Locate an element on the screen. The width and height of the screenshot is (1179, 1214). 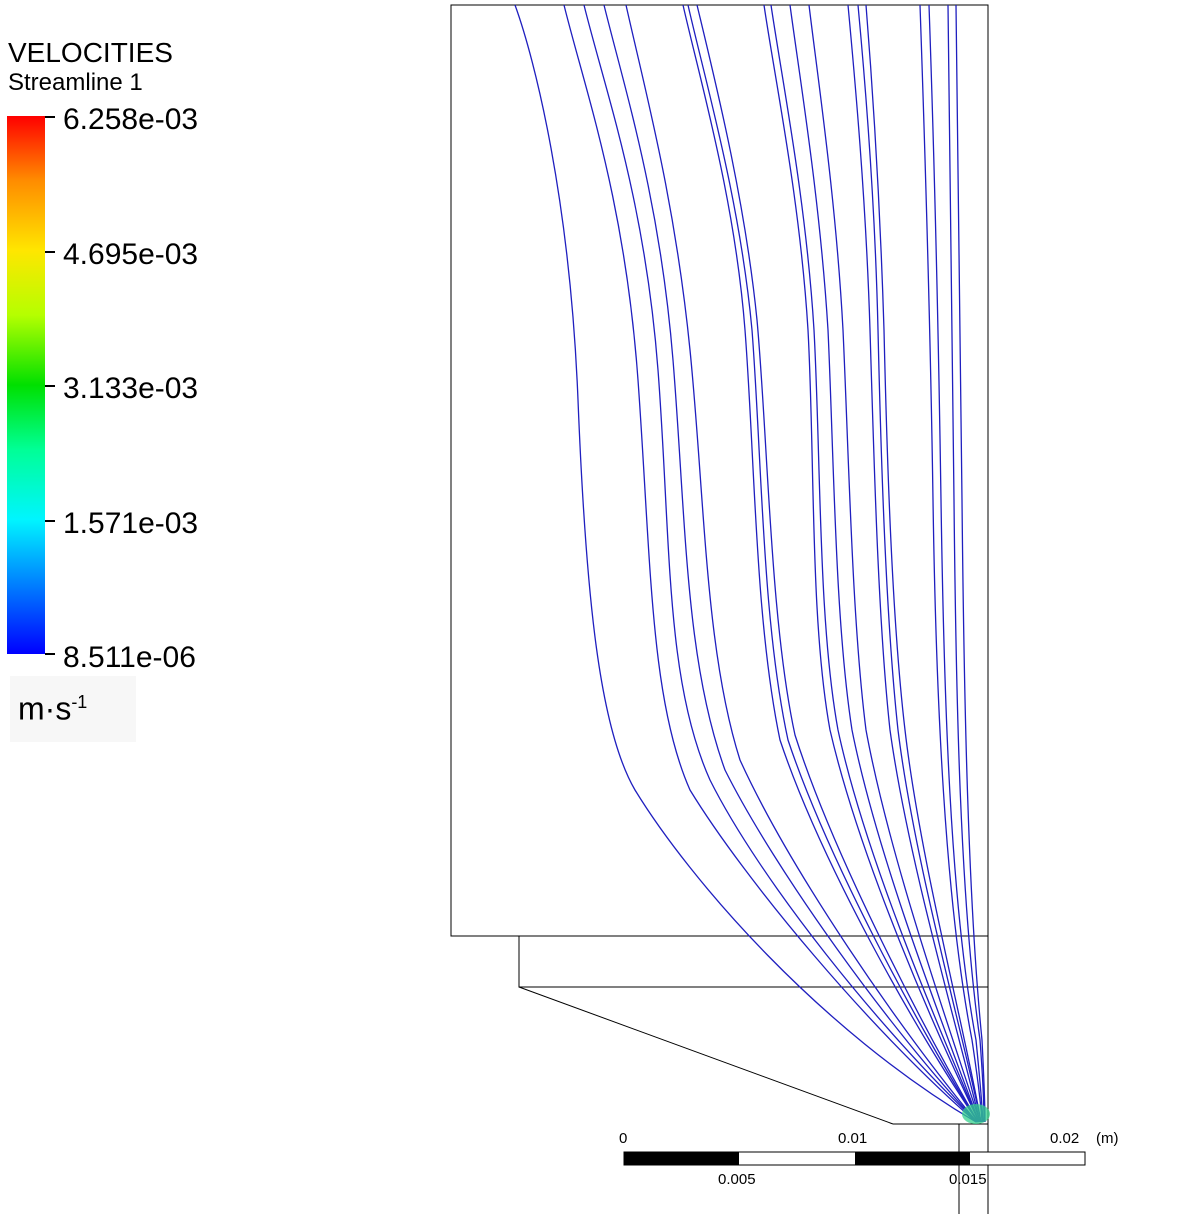
unit-box is located at coordinates (73, 709).